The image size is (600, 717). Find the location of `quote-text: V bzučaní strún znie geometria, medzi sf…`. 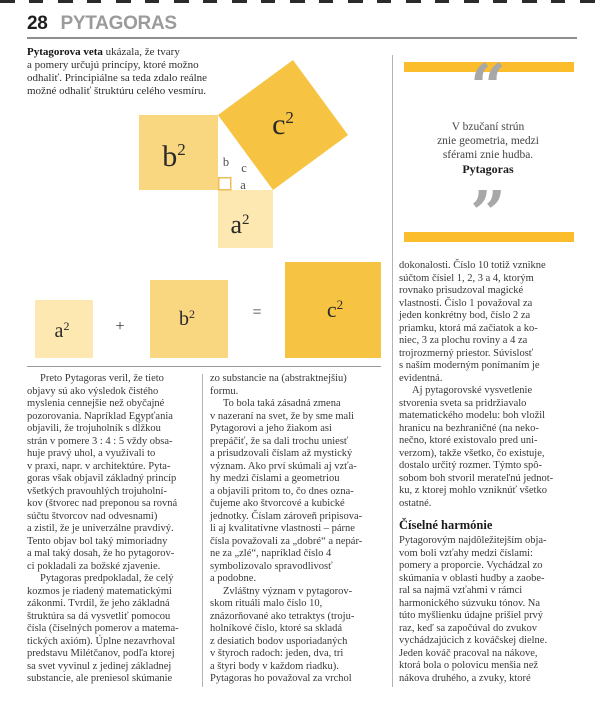

quote-text: V bzučaní strún znie geometria, medzi sf… is located at coordinates (488, 141).